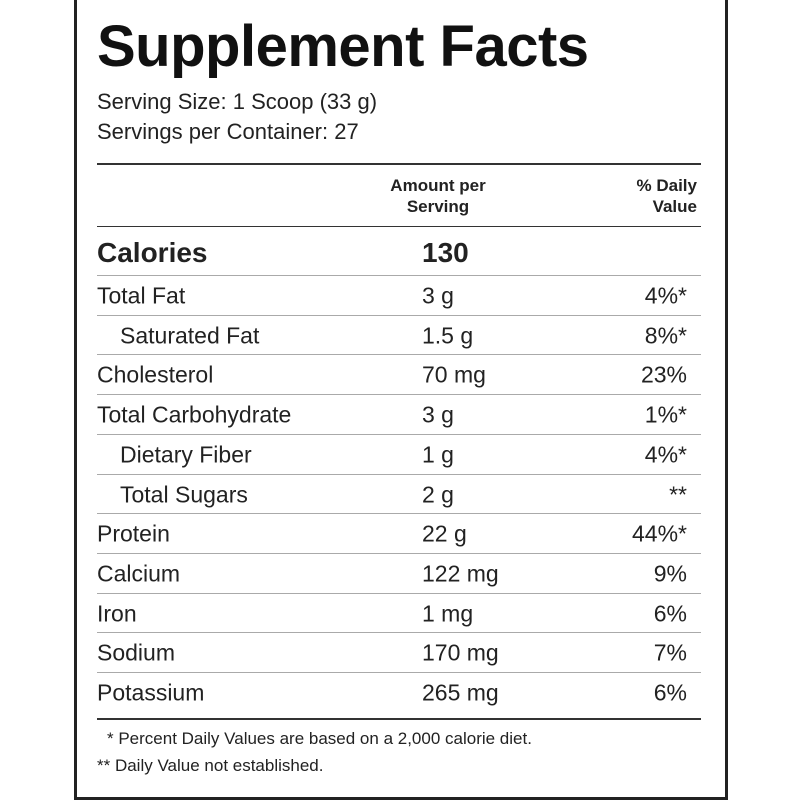 Image resolution: width=800 pixels, height=800 pixels. What do you see at coordinates (460, 573) in the screenshot?
I see `nutrient-amount: 122 mg` at bounding box center [460, 573].